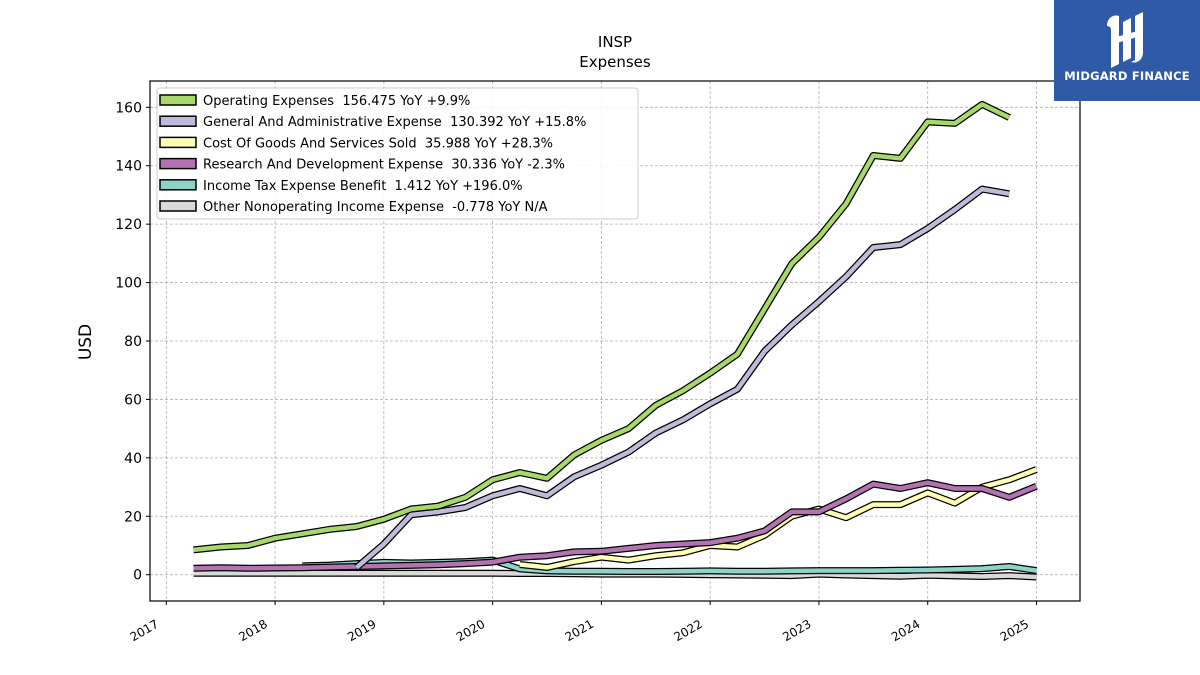 This screenshot has height=675, width=1200. What do you see at coordinates (128, 167) in the screenshot?
I see `y-tick-label: 140` at bounding box center [128, 167].